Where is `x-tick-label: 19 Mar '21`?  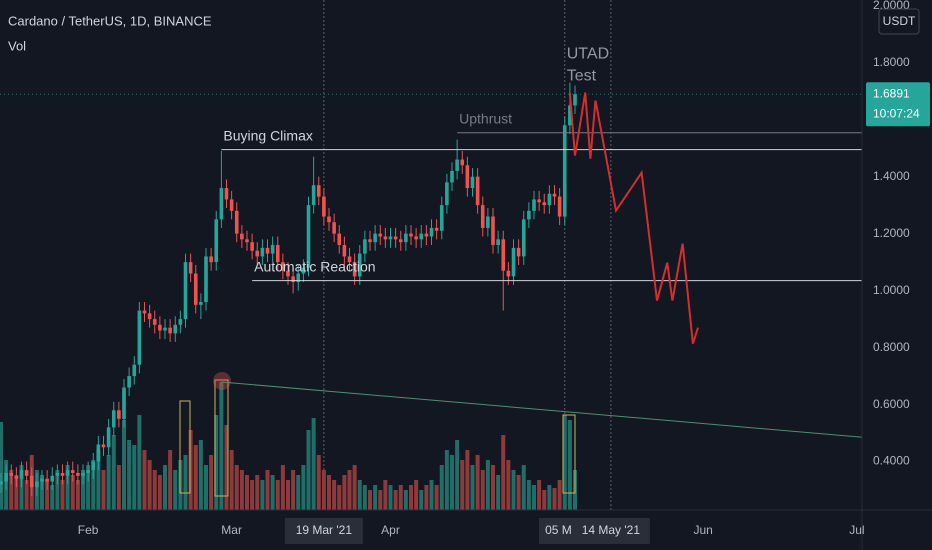
x-tick-label: 19 Mar '21 is located at coordinates (324, 530).